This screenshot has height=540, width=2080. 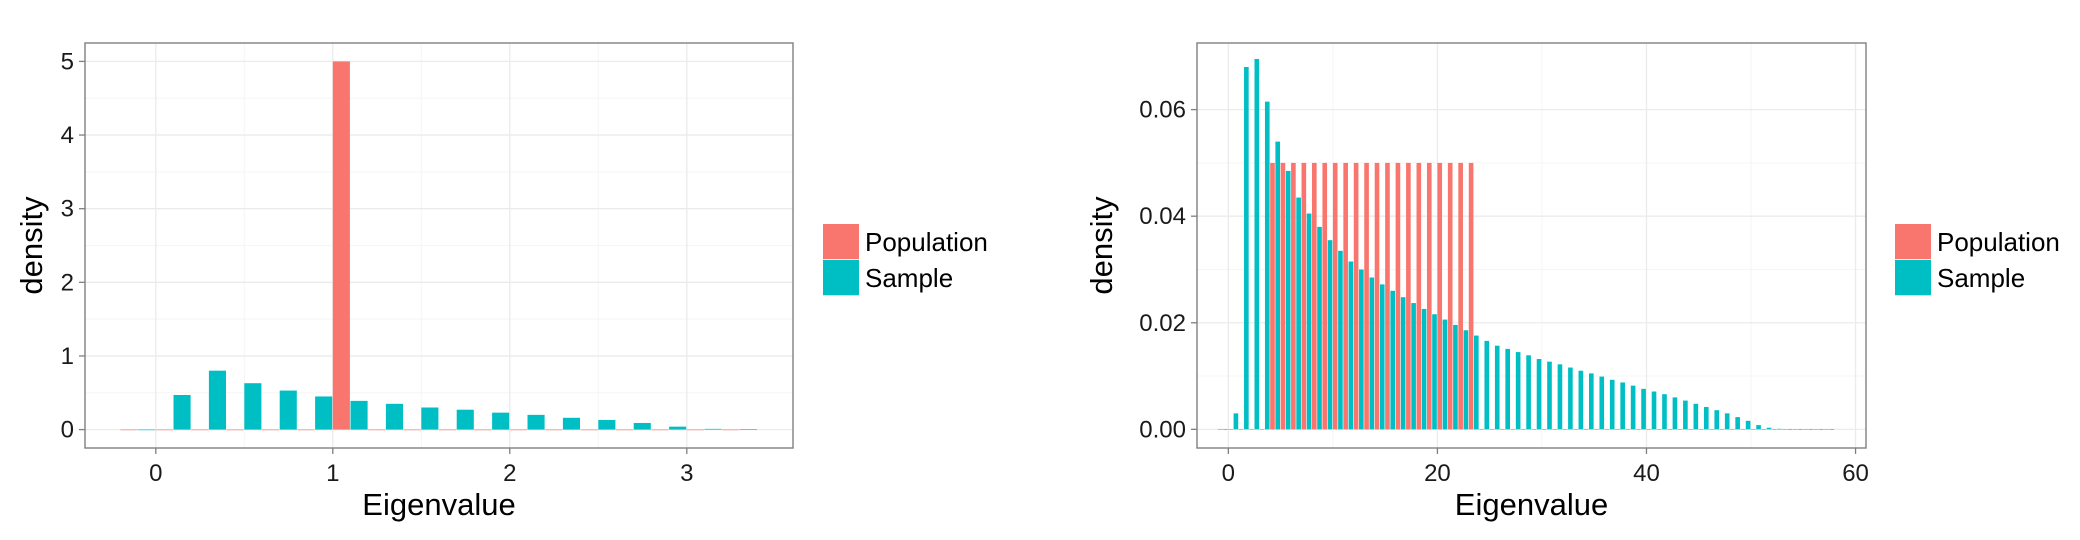 I want to click on x-axis: 0 1 2 3, so click(x=421, y=467).